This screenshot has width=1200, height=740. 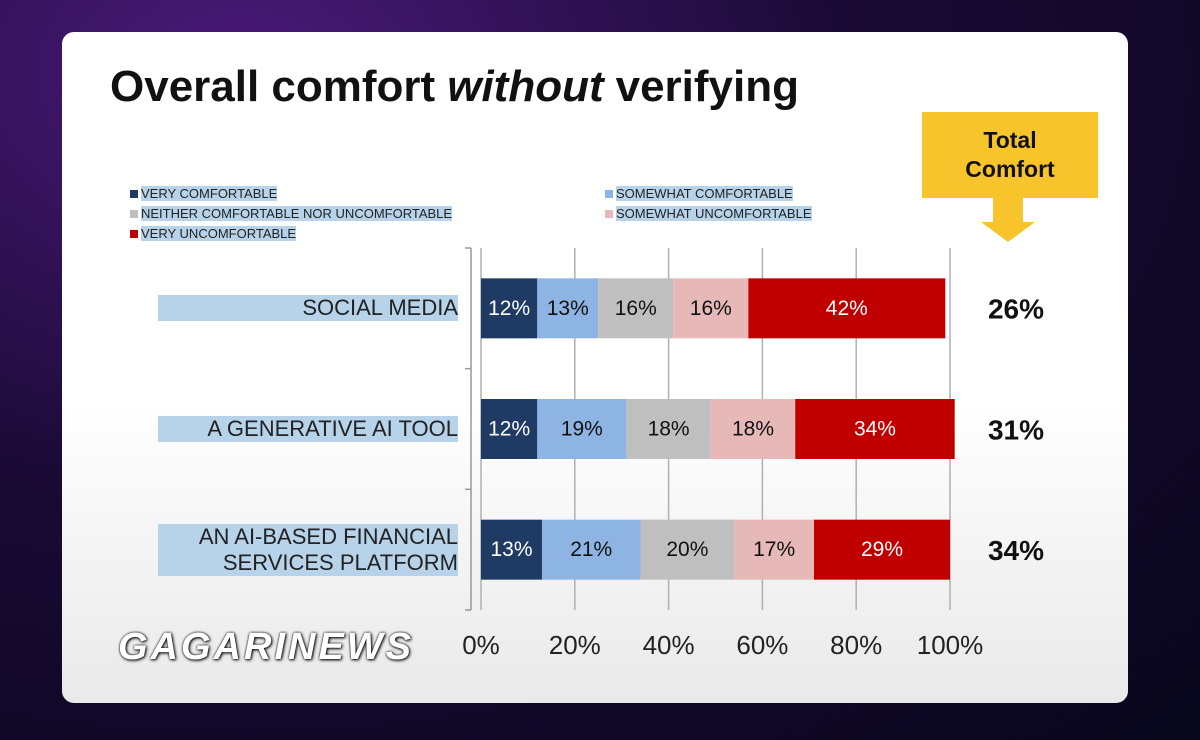 I want to click on x-tick-label: 40%, so click(x=669, y=645).